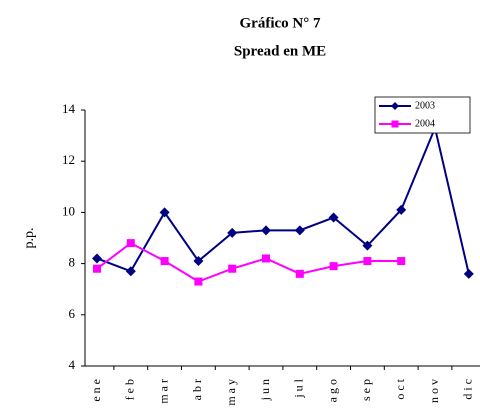  What do you see at coordinates (69, 108) in the screenshot?
I see `y-tick-label: 14` at bounding box center [69, 108].